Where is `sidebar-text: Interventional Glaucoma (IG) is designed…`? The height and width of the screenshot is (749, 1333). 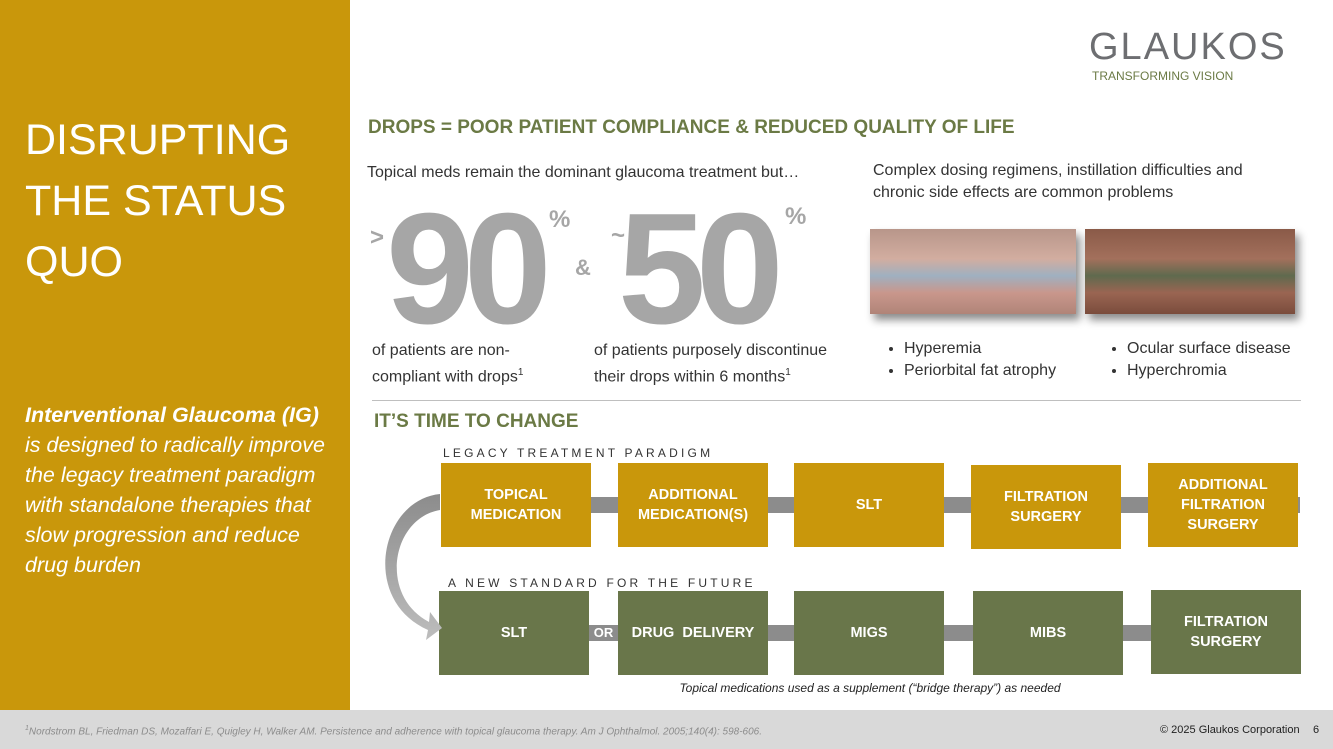
sidebar-text: Interventional Glaucoma (IG) is designed… is located at coordinates (180, 490).